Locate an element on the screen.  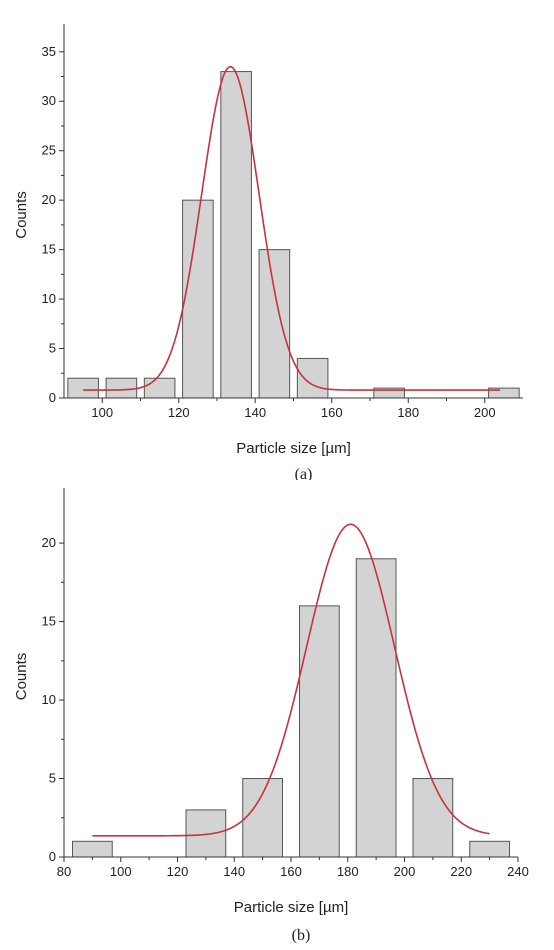
y-tick-label: 25 is located at coordinates (49, 150).